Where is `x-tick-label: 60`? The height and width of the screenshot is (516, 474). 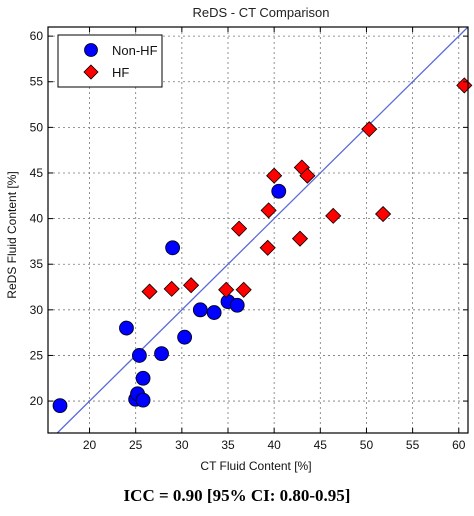 x-tick-label: 60 is located at coordinates (459, 445).